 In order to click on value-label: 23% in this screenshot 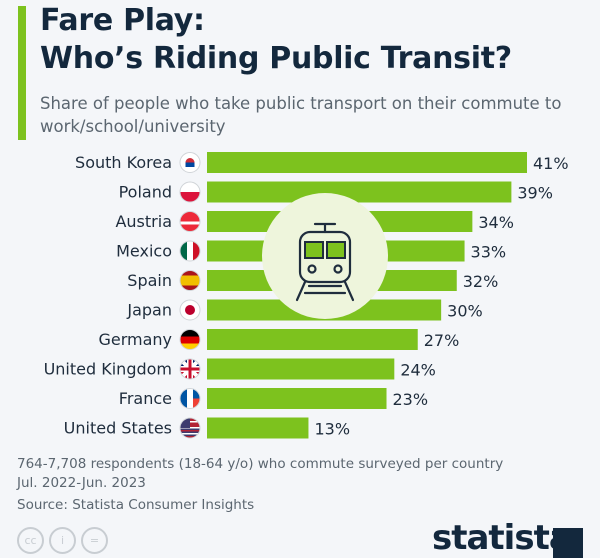, I will do `click(411, 399)`.